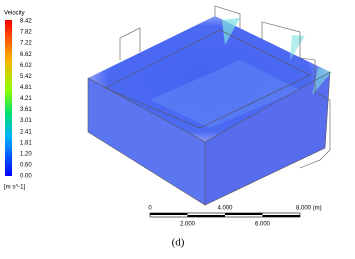 This screenshot has width=355, height=259. What do you see at coordinates (26, 44) in the screenshot?
I see `colorbar-label: 7.22` at bounding box center [26, 44].